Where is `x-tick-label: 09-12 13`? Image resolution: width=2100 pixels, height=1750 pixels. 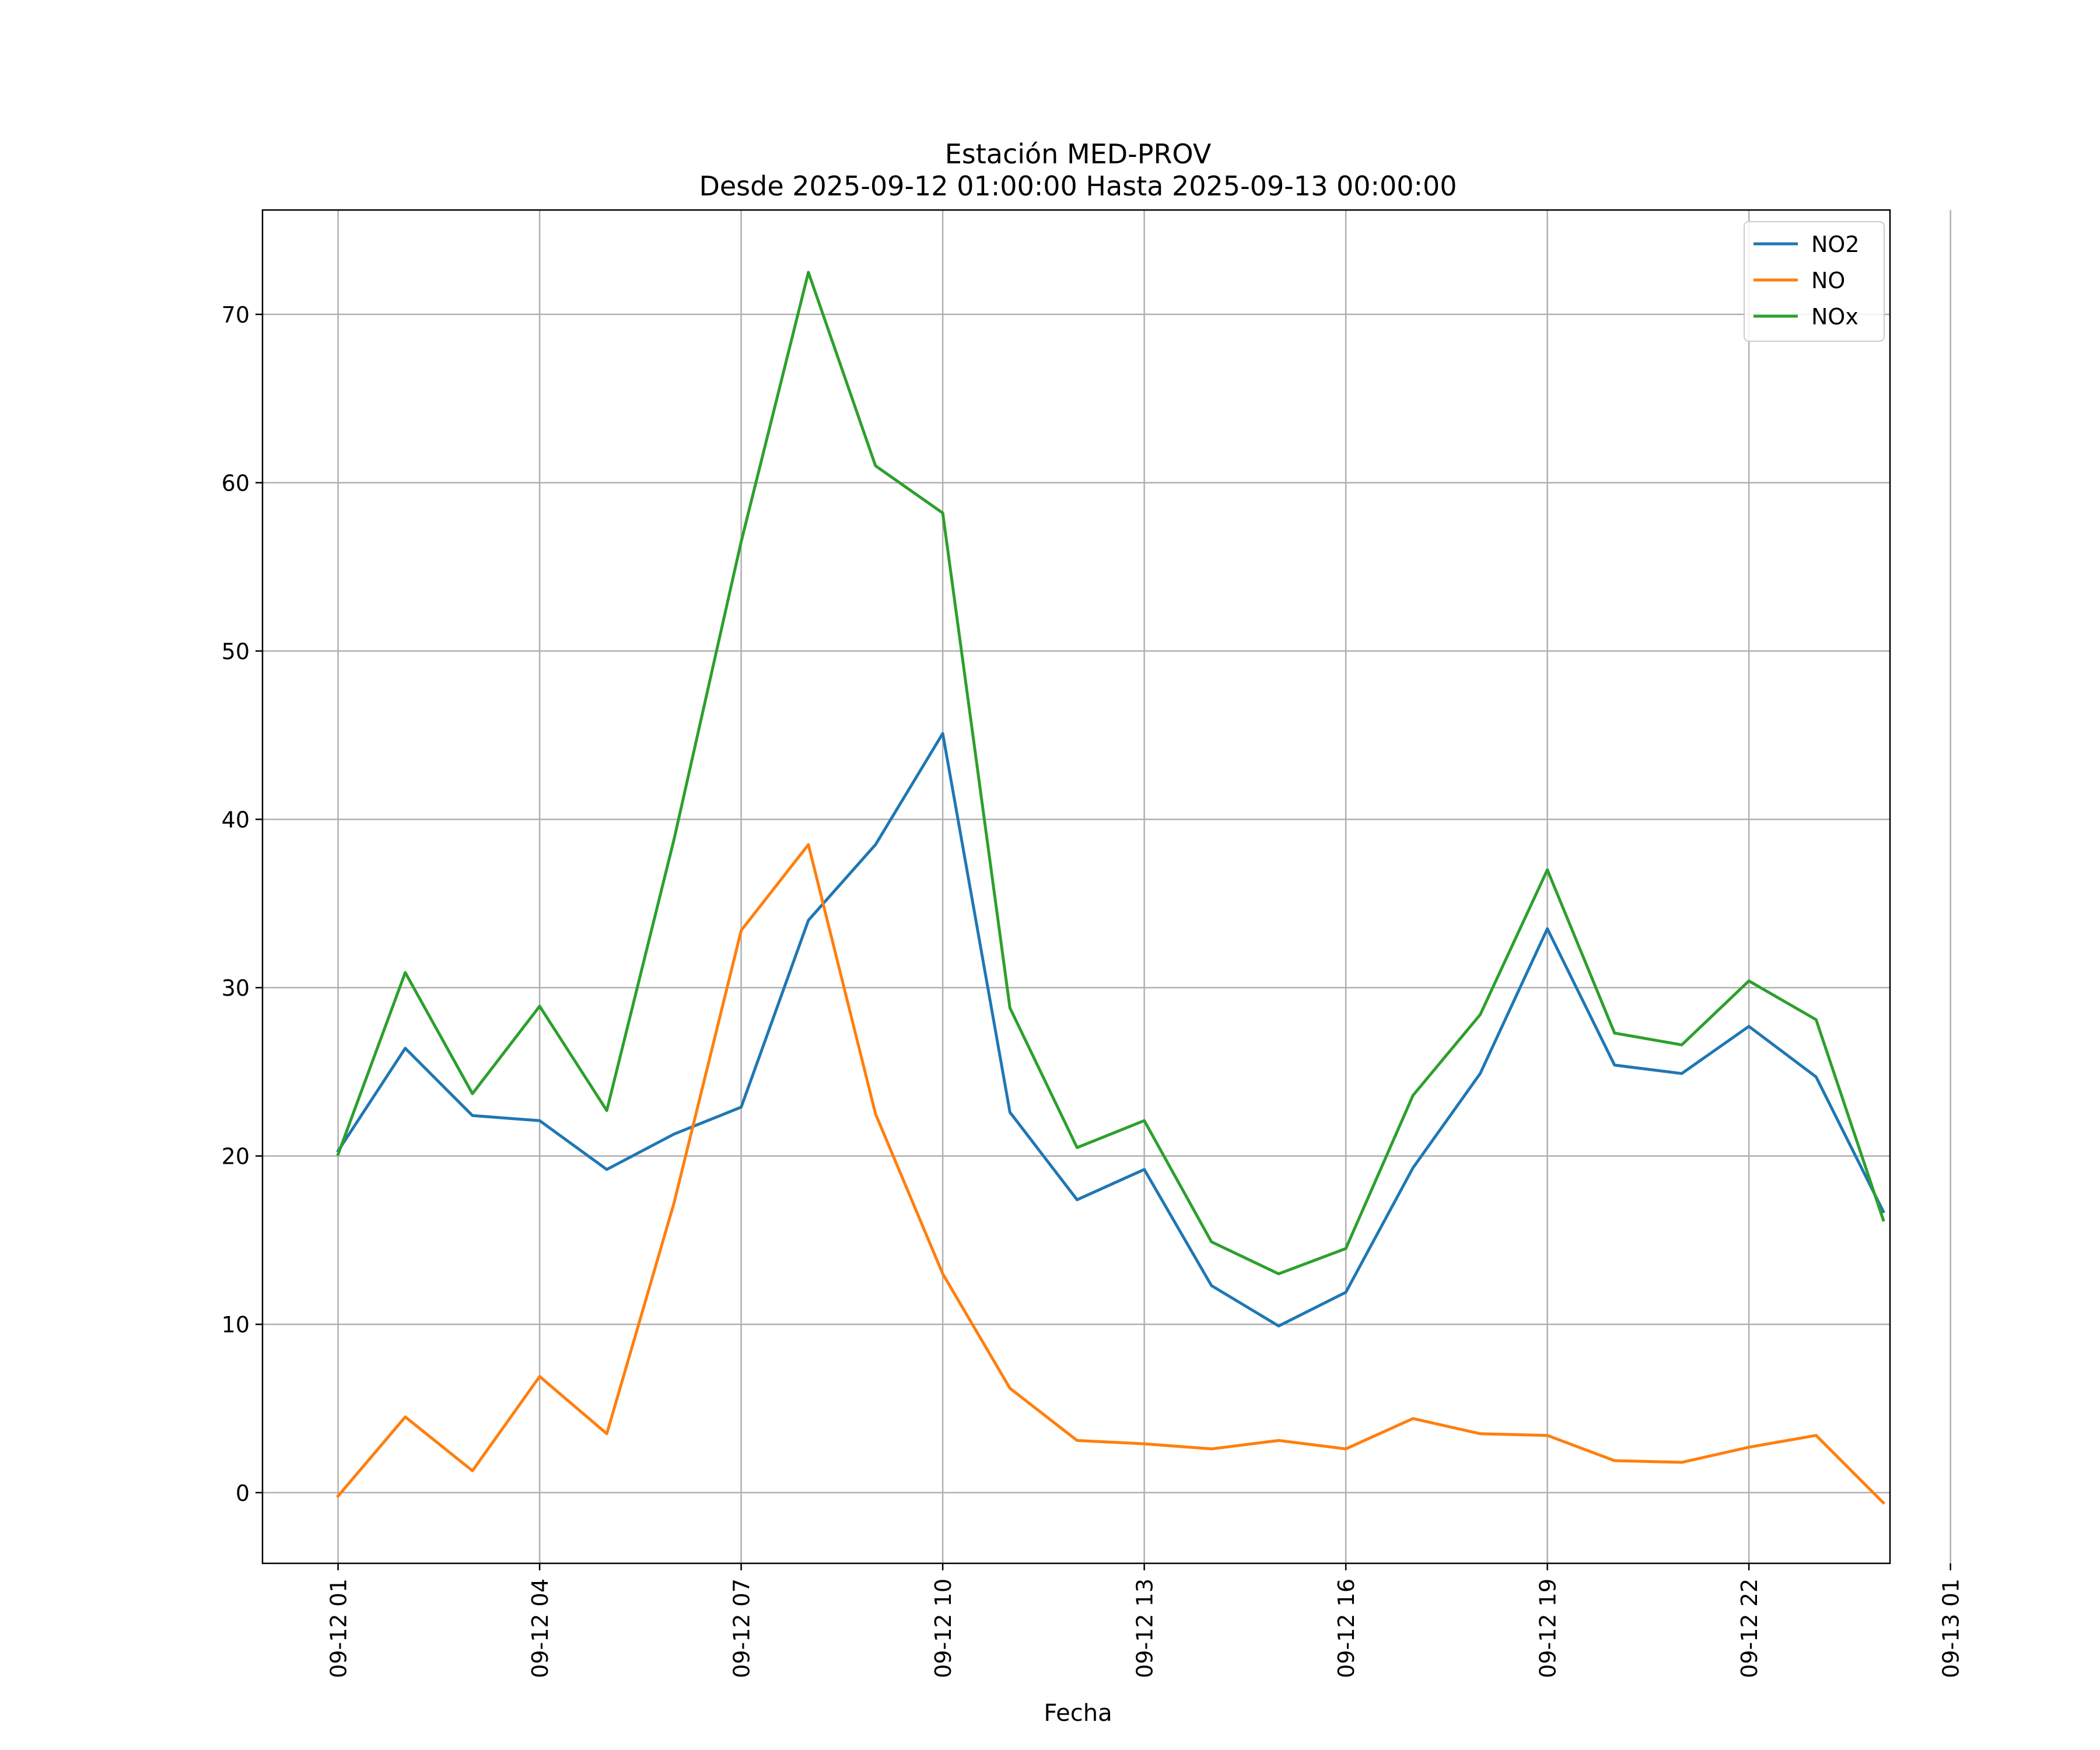 x-tick-label: 09-12 13 is located at coordinates (1145, 1628).